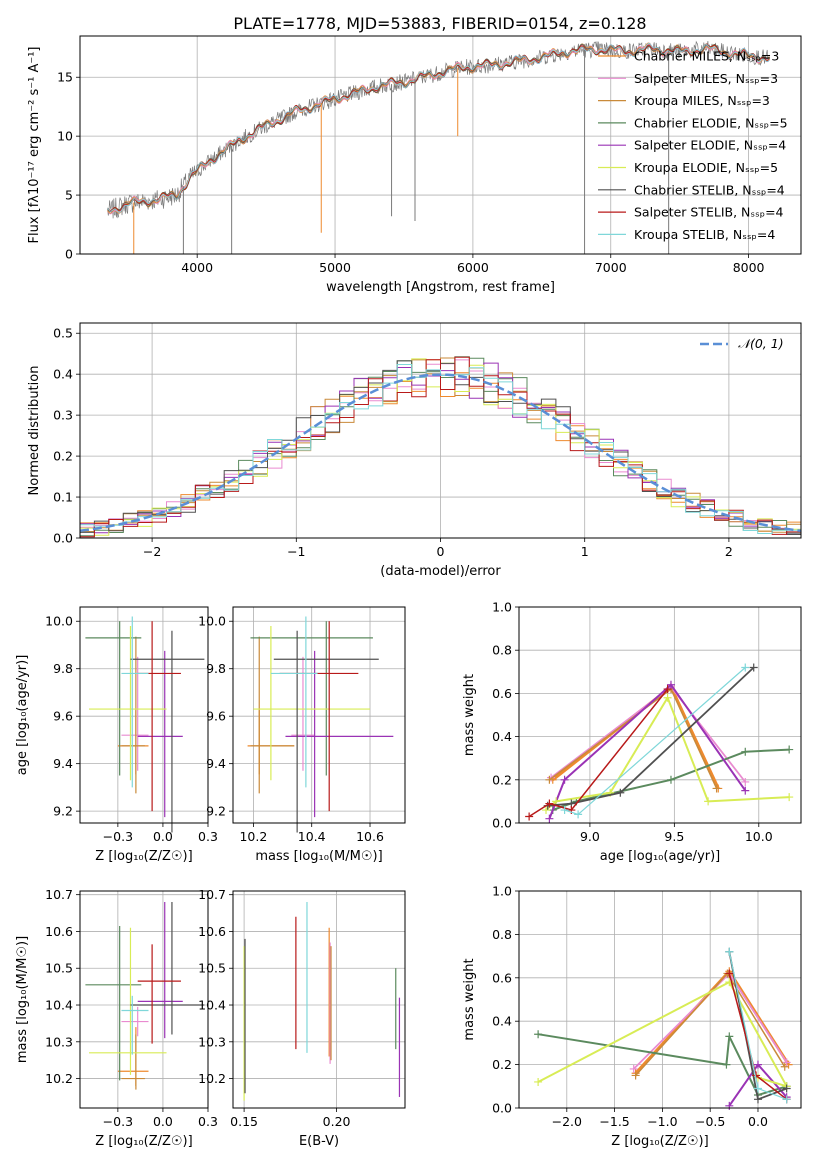 This screenshot has height=1170, width=819. What do you see at coordinates (706, 167) in the screenshot?
I see `legend-label: Kroupa ELODIE, Nₛₛₚ=5` at bounding box center [706, 167].